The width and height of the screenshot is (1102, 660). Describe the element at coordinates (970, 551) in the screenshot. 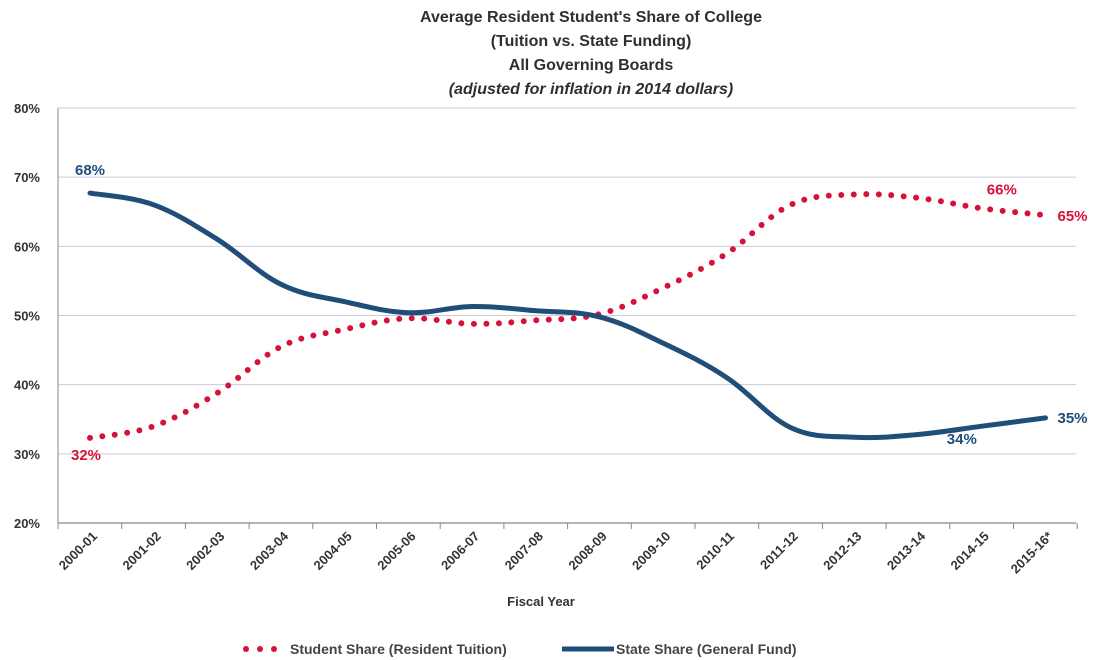

I see `x-tick-label: 2014-15` at that location.